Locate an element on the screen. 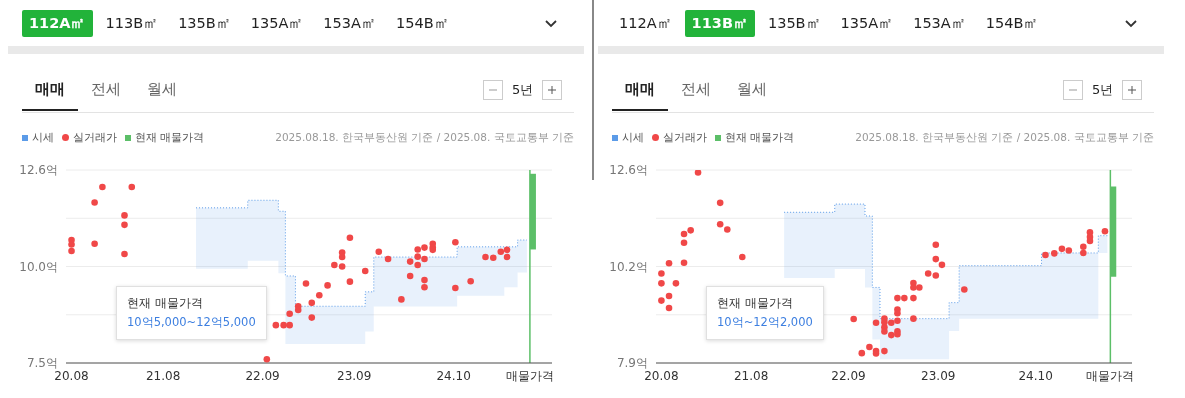 The image size is (1185, 398). annotation: 10억~12억2,000 is located at coordinates (765, 322).